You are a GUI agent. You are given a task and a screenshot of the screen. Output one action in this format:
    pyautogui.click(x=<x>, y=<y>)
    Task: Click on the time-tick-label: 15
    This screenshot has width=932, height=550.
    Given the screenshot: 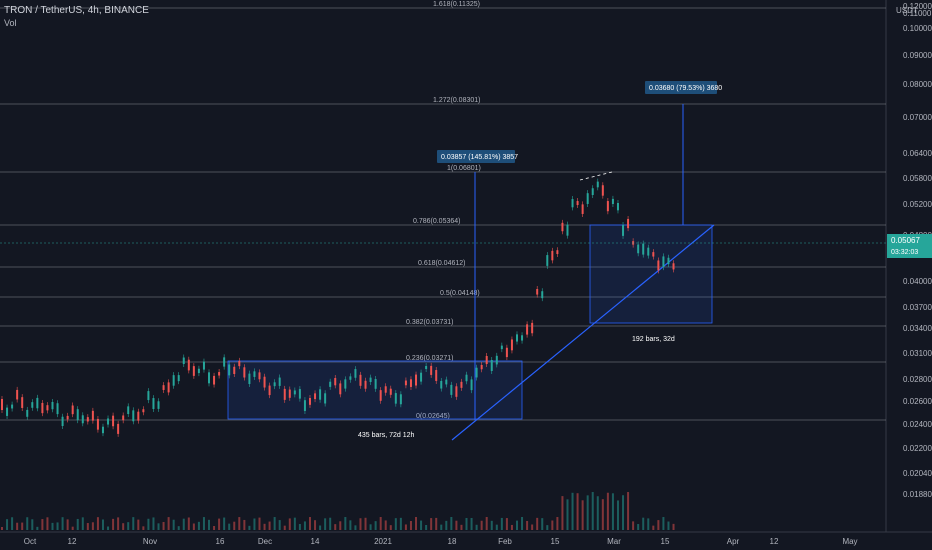 What is the action you would take?
    pyautogui.click(x=555, y=541)
    